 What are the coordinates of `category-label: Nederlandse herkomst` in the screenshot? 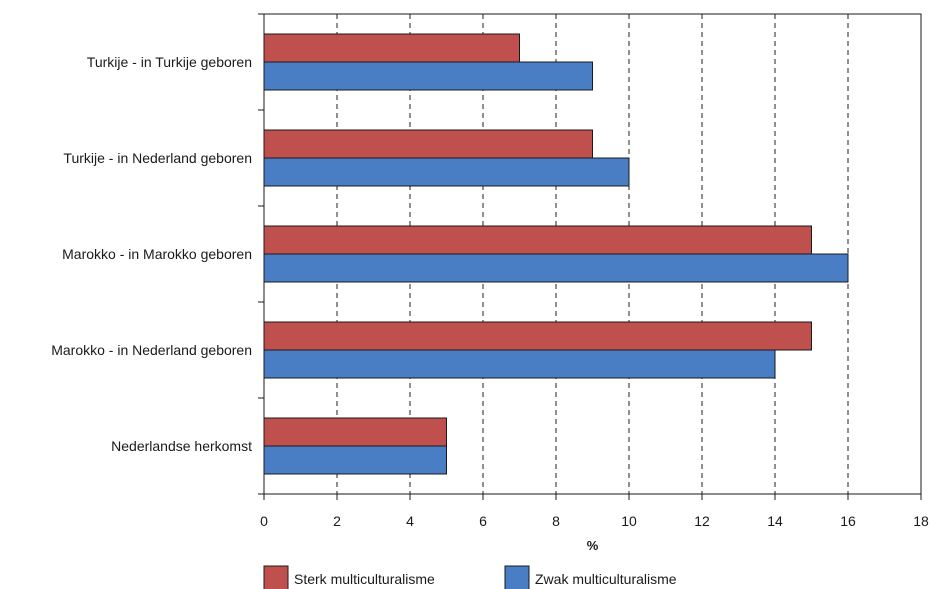 It's located at (181, 446).